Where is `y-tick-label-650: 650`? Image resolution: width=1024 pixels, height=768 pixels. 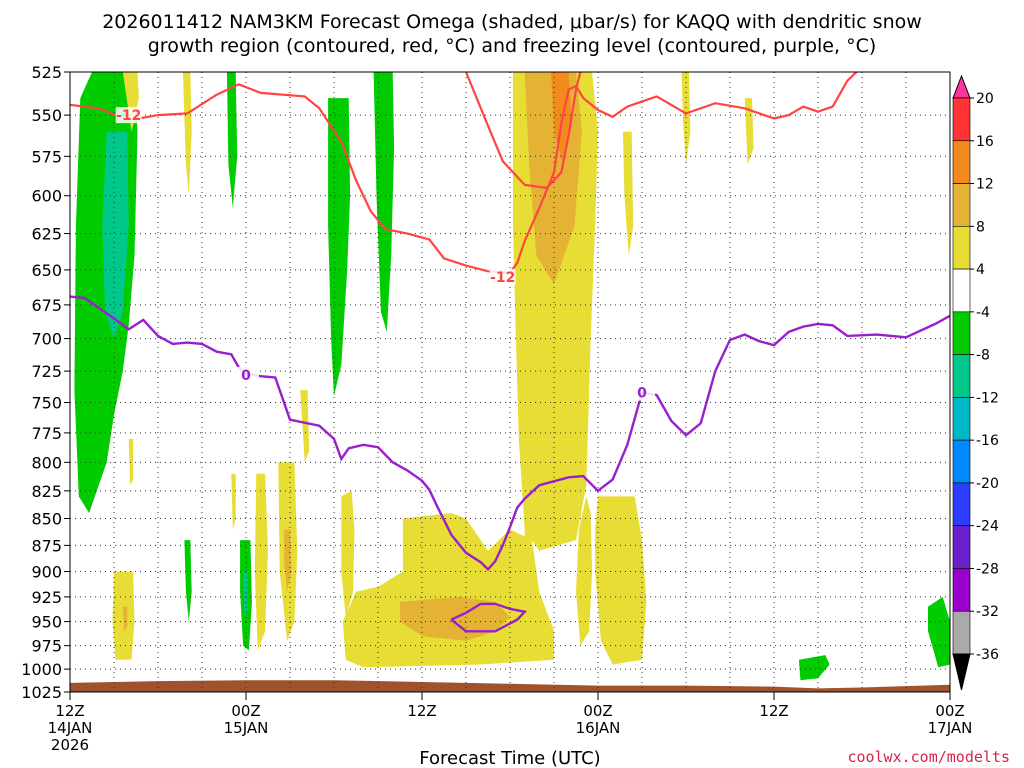
y-tick-label-650: 650 is located at coordinates (46, 270).